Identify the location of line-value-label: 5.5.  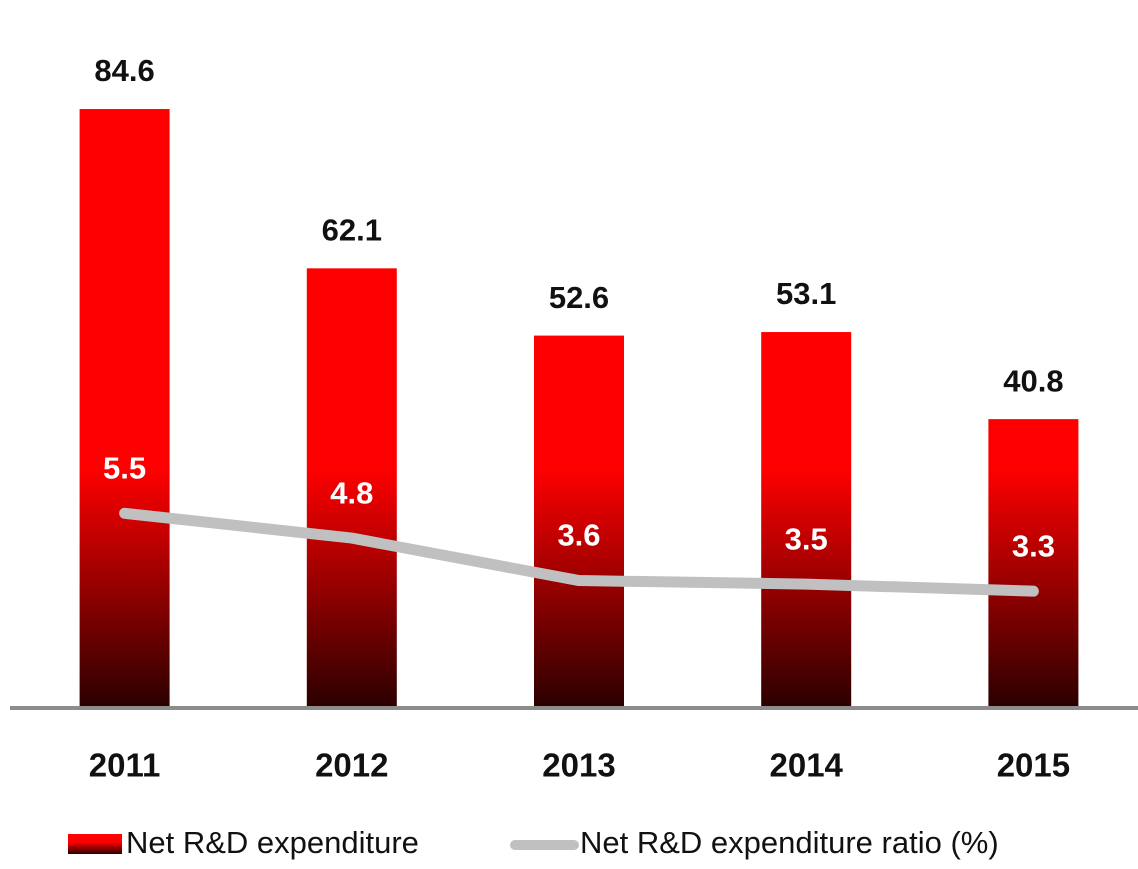
(124, 467).